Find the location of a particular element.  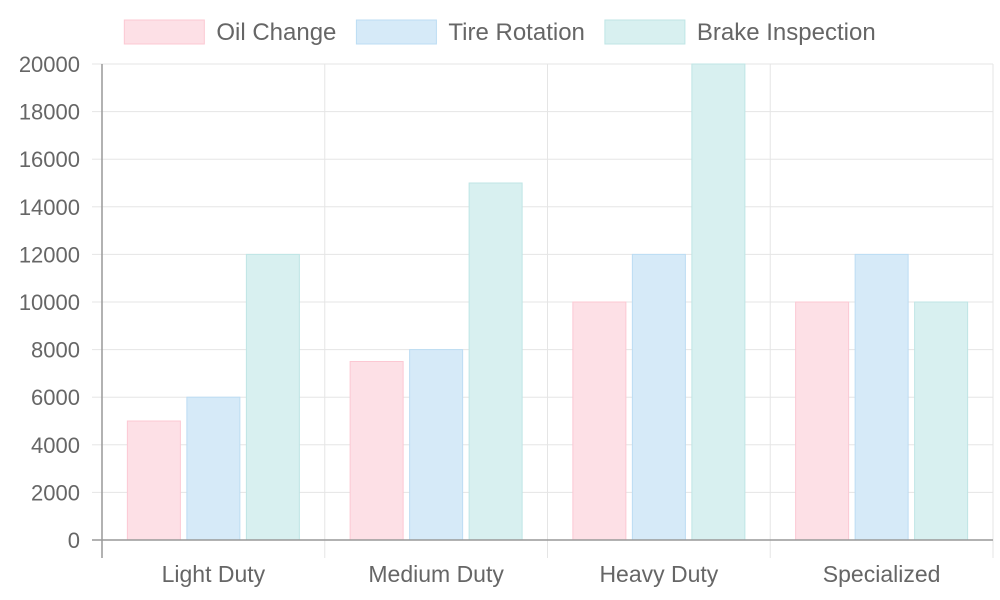

y-tick-label: 18000 is located at coordinates (49, 112).